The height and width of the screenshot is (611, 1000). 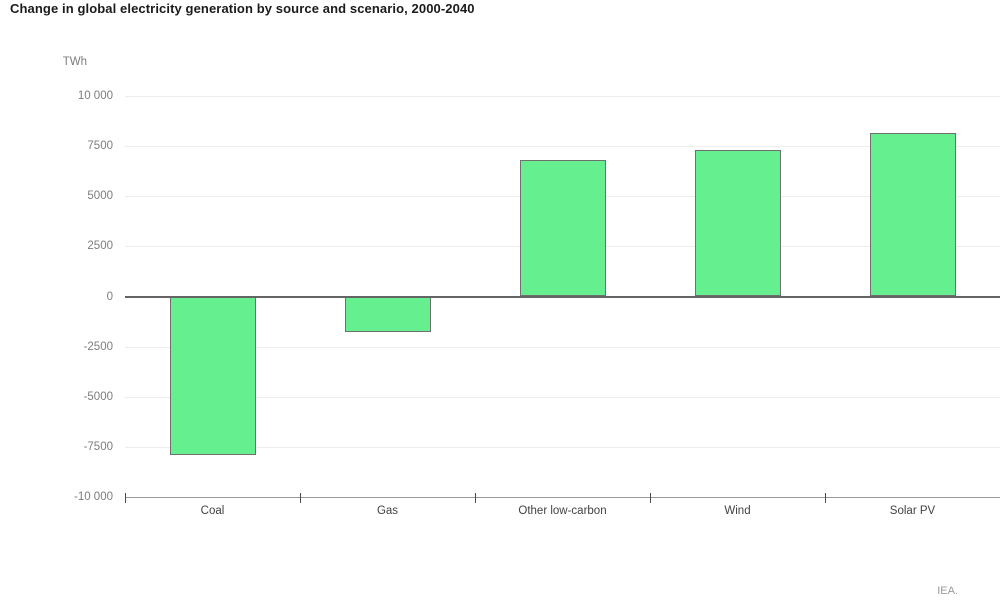 What do you see at coordinates (947, 591) in the screenshot?
I see `source-credit: IEA.` at bounding box center [947, 591].